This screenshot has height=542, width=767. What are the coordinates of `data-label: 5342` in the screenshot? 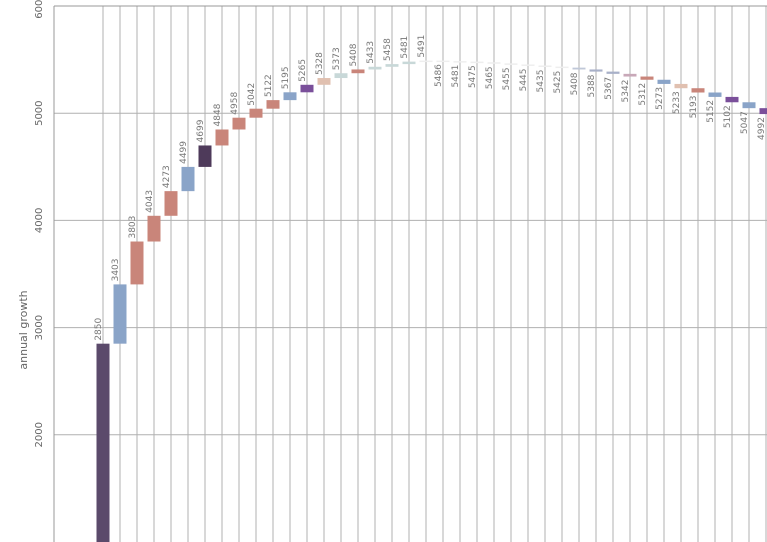 It's located at (626, 91).